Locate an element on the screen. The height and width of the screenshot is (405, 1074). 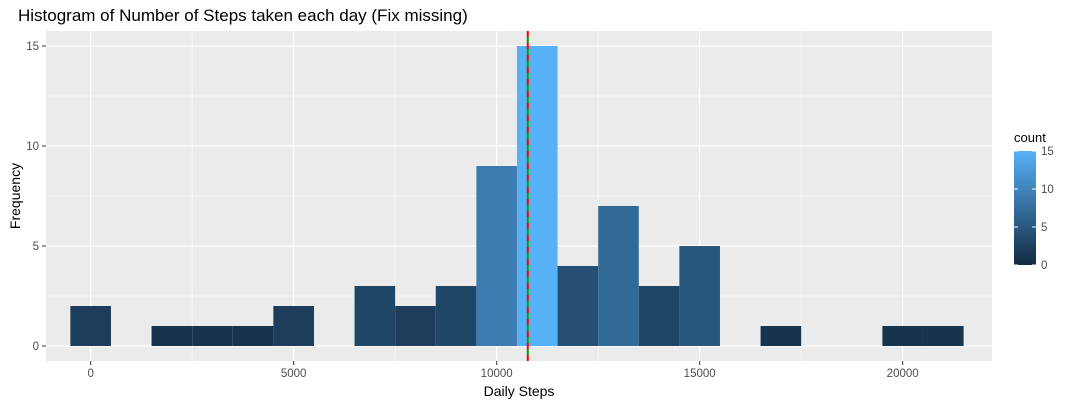
y-axis: 0 5 10 15 is located at coordinates (36, 197).